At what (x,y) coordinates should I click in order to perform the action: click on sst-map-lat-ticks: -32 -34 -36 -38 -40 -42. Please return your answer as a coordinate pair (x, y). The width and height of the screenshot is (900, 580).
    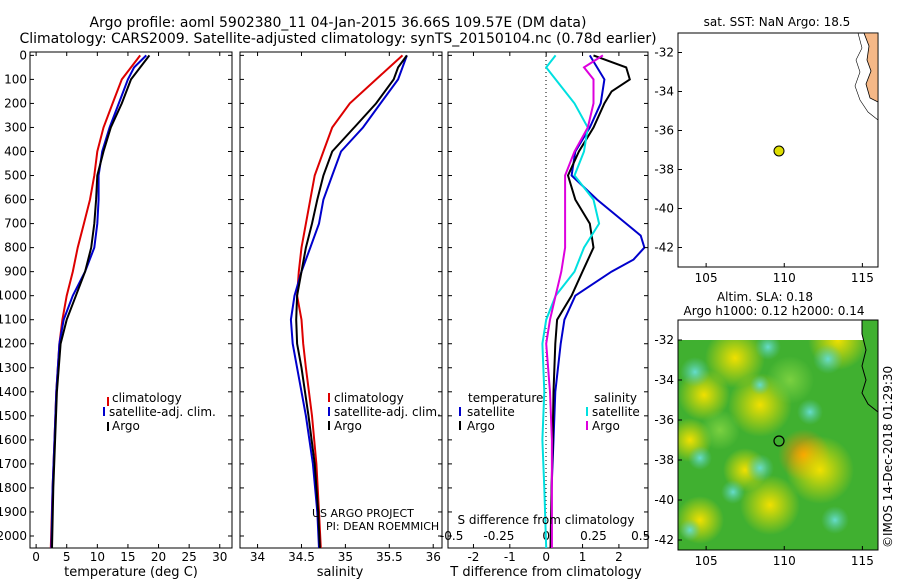
    Looking at the image, I should click on (668, 150).